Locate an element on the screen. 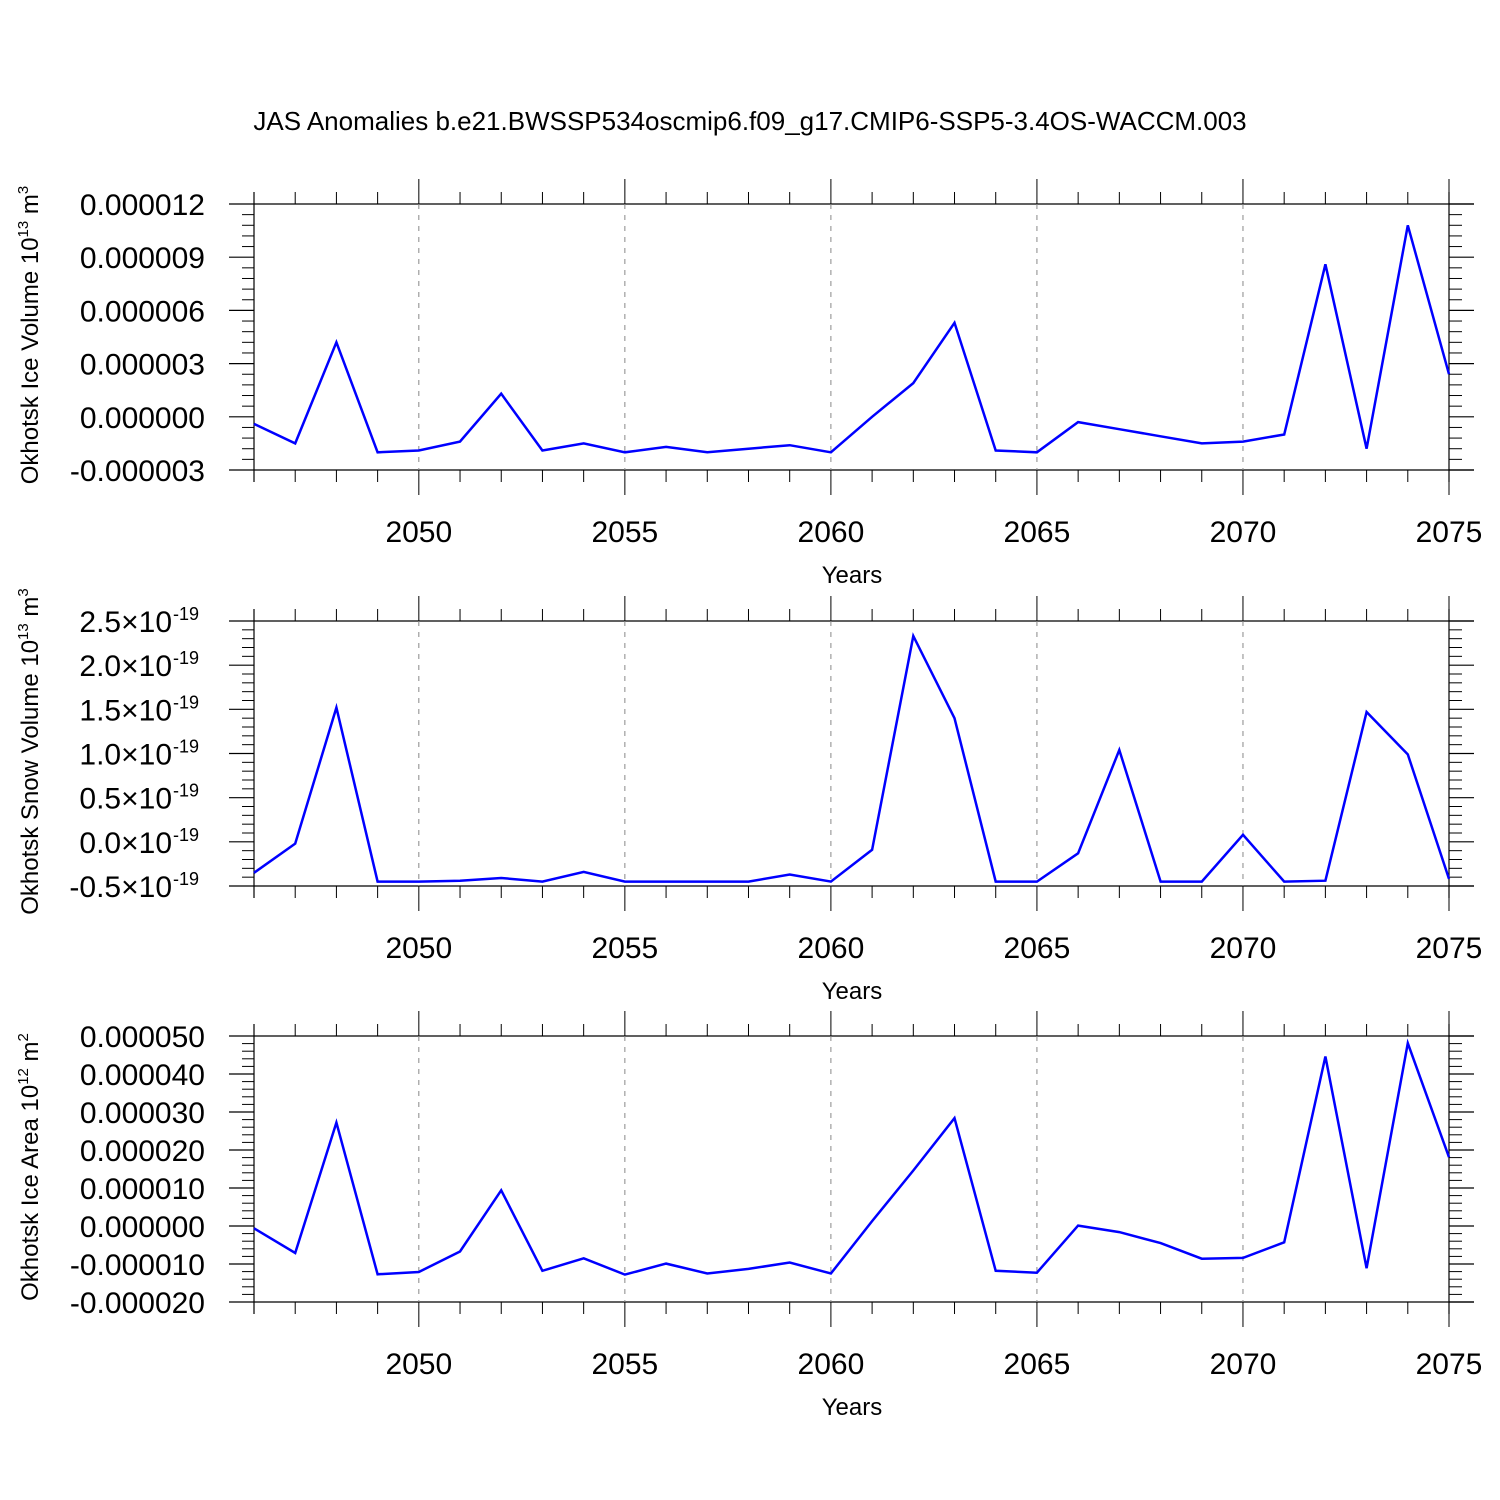 Image resolution: width=1500 pixels, height=1500 pixels. ytick-label: -0.000020 is located at coordinates (137, 1303).